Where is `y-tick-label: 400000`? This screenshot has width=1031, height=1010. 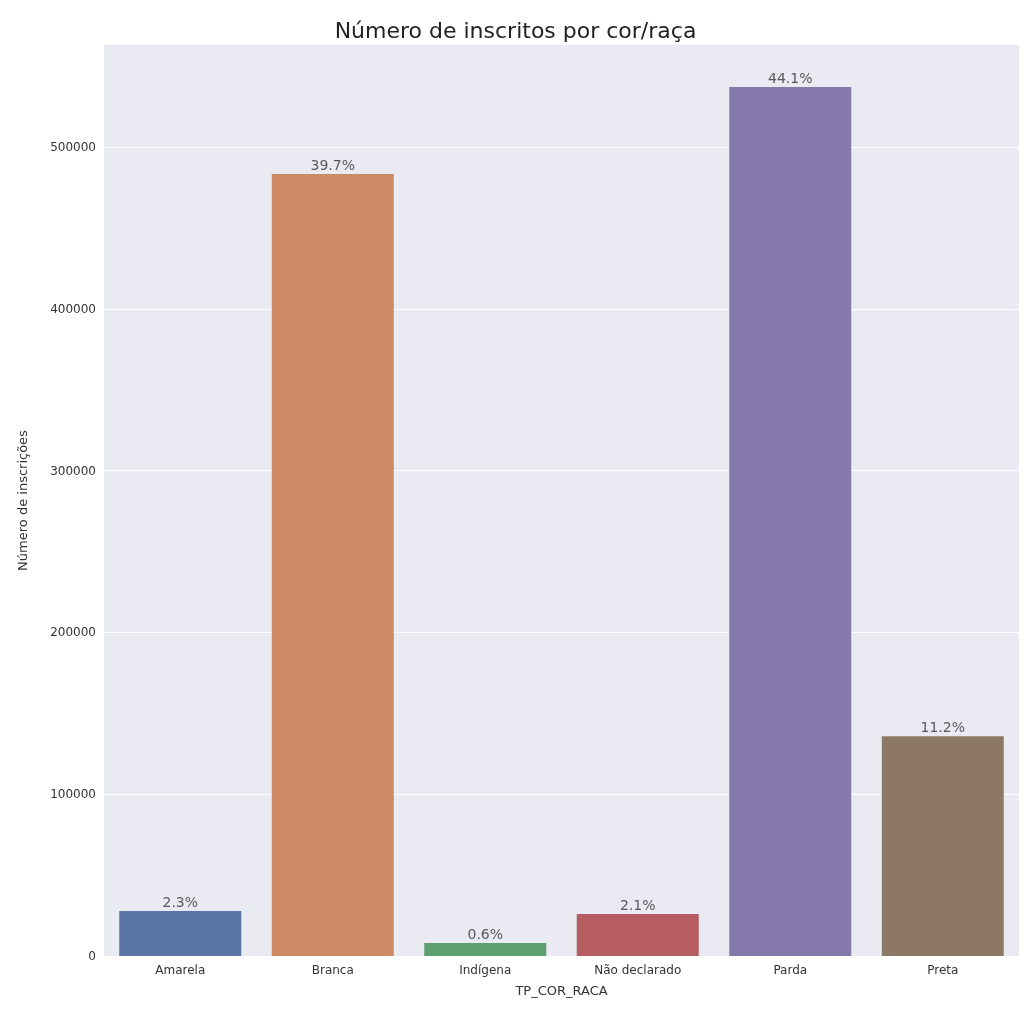
y-tick-label: 400000 is located at coordinates (73, 308).